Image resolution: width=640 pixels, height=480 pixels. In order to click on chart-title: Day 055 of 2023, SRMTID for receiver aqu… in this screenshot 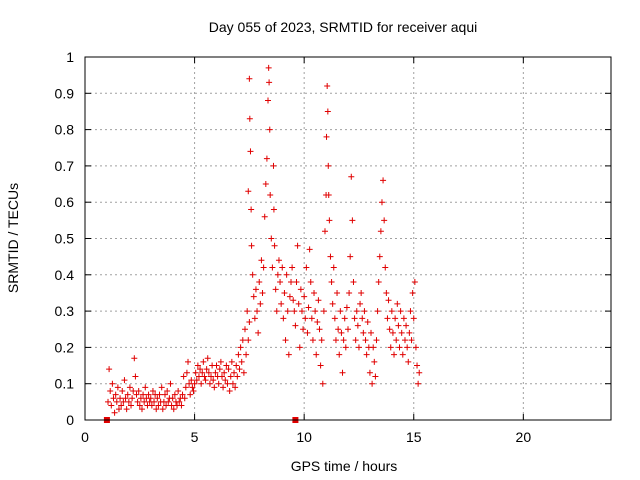, I will do `click(343, 27)`.